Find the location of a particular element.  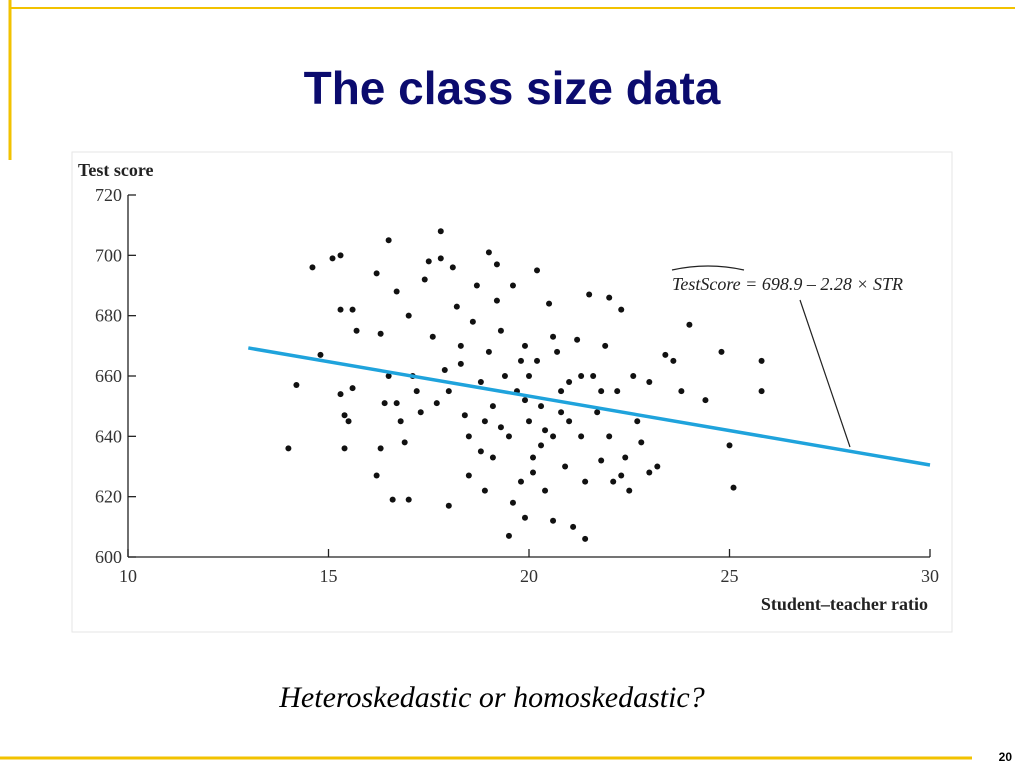

slide-title: The class size data is located at coordinates (512, 88).